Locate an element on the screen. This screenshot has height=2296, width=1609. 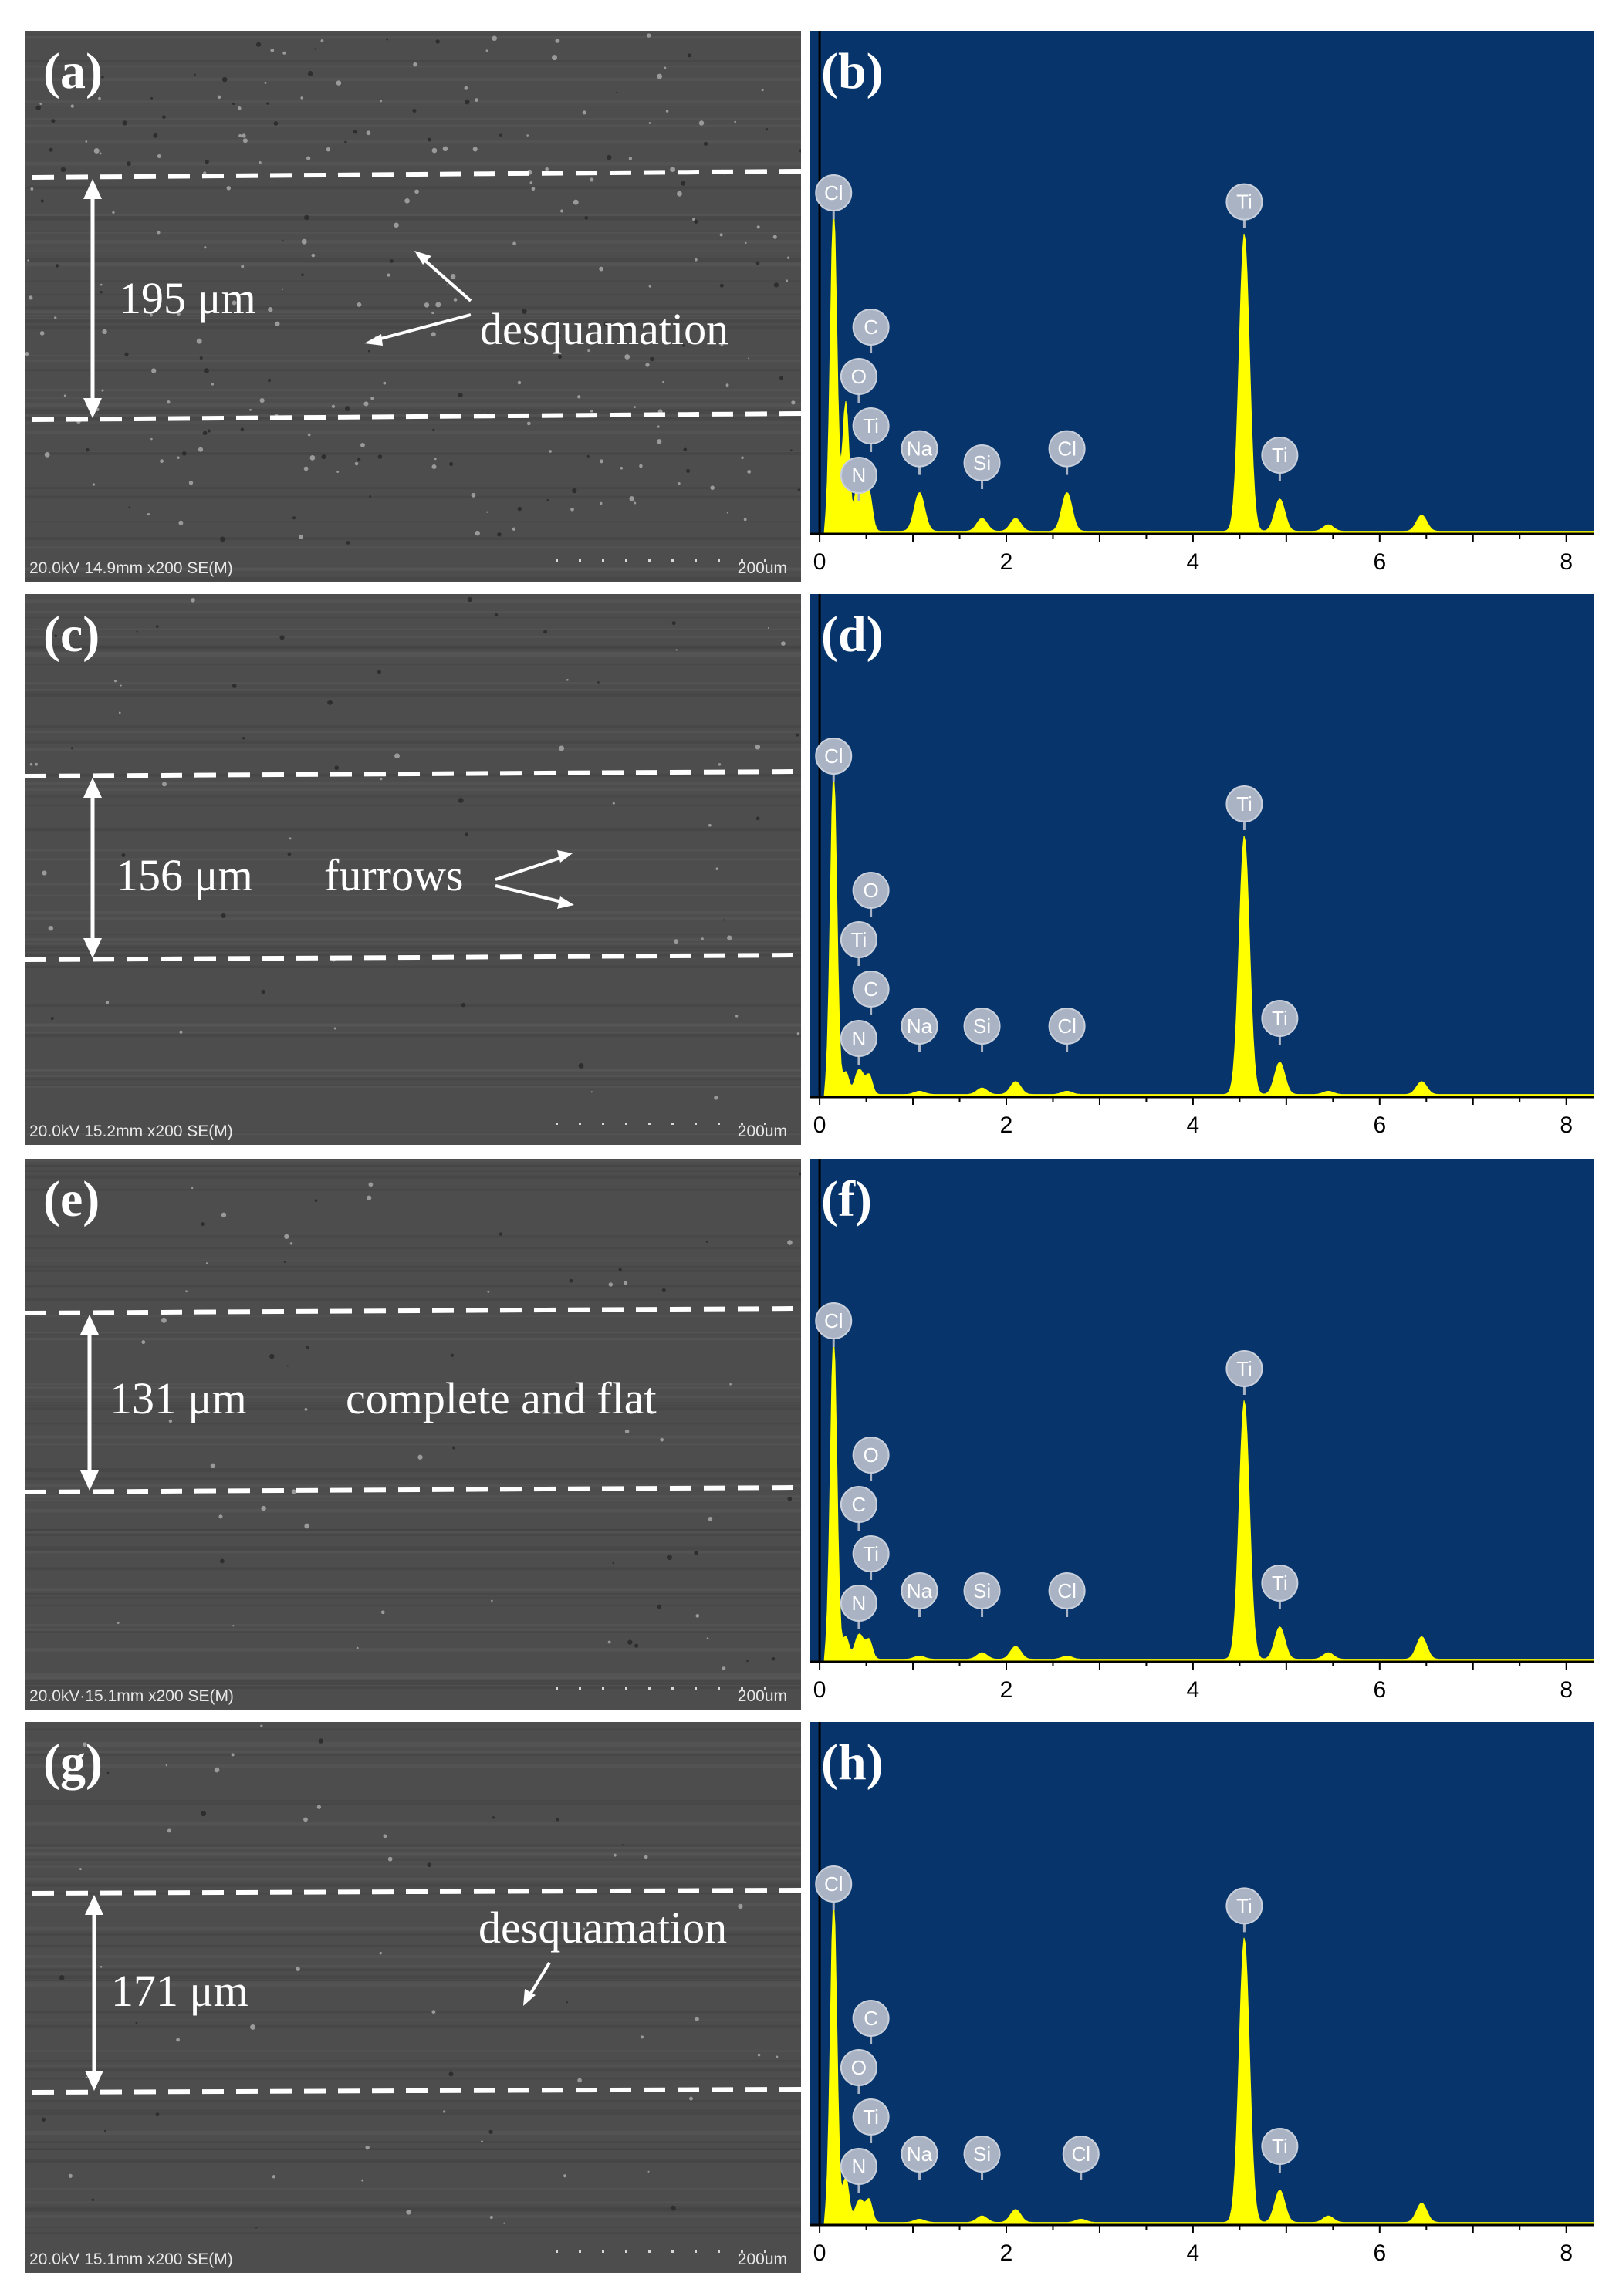
peak-element-text: Ti is located at coordinates (871, 425).